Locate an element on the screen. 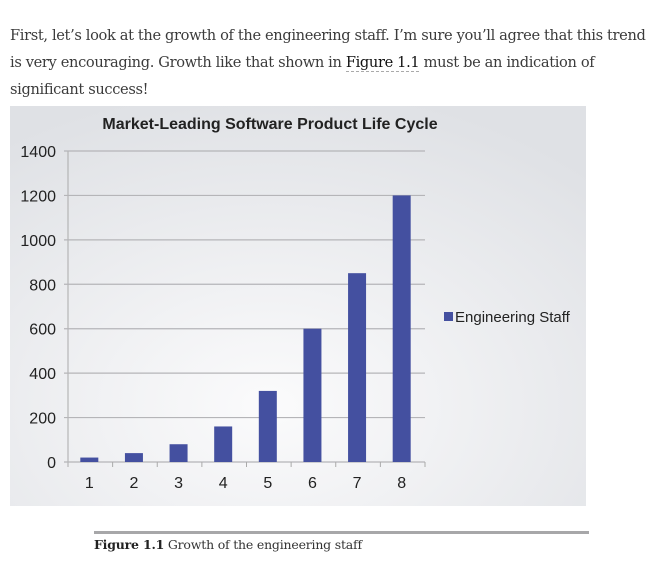 The width and height of the screenshot is (668, 564). chart-legend: Engineering Staff is located at coordinates (507, 317).